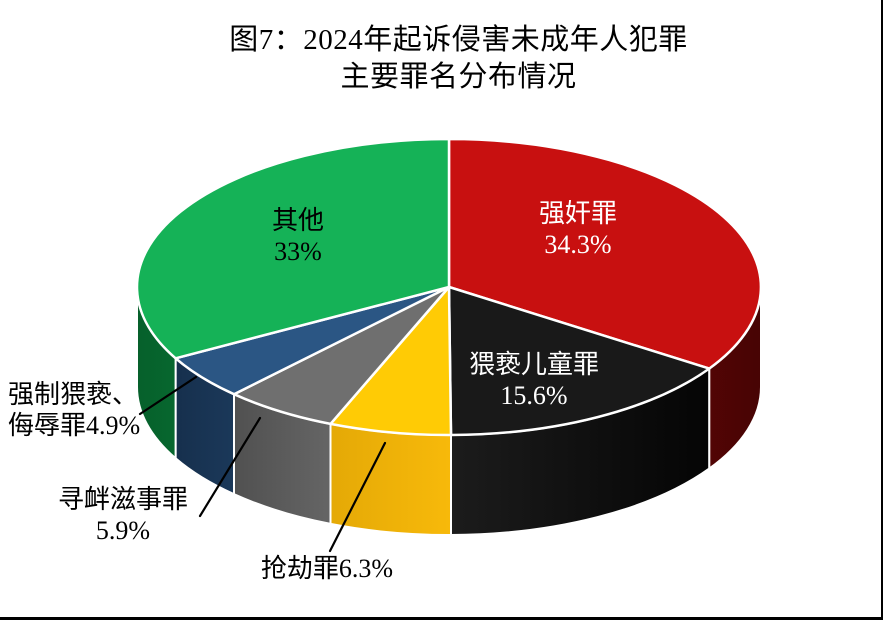 The image size is (883, 620). What do you see at coordinates (534, 395) in the screenshot?
I see `slice-label-child-molestation-percent: 15.6%` at bounding box center [534, 395].